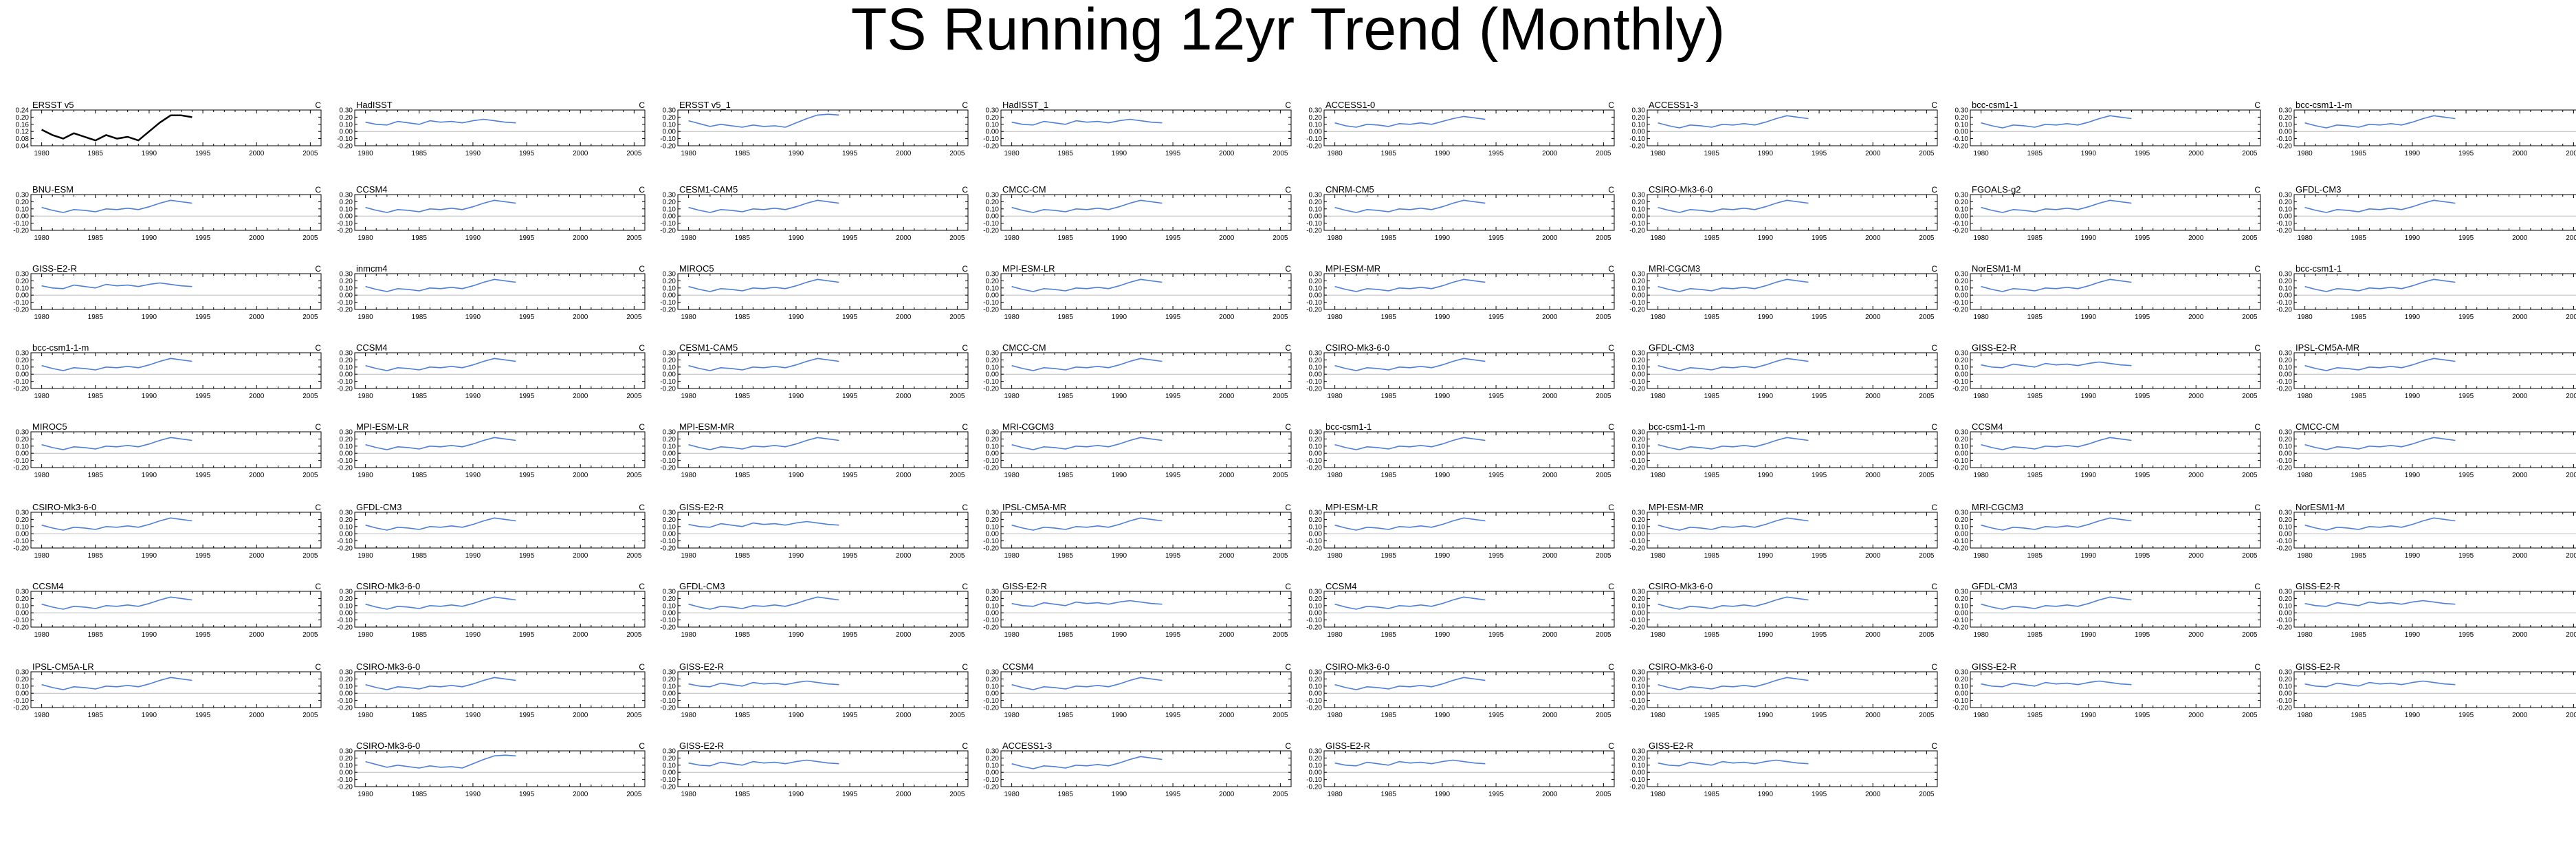  Describe the element at coordinates (1357, 347) in the screenshot. I see `panel-title: CSIRO-Mk3-6-0` at that location.